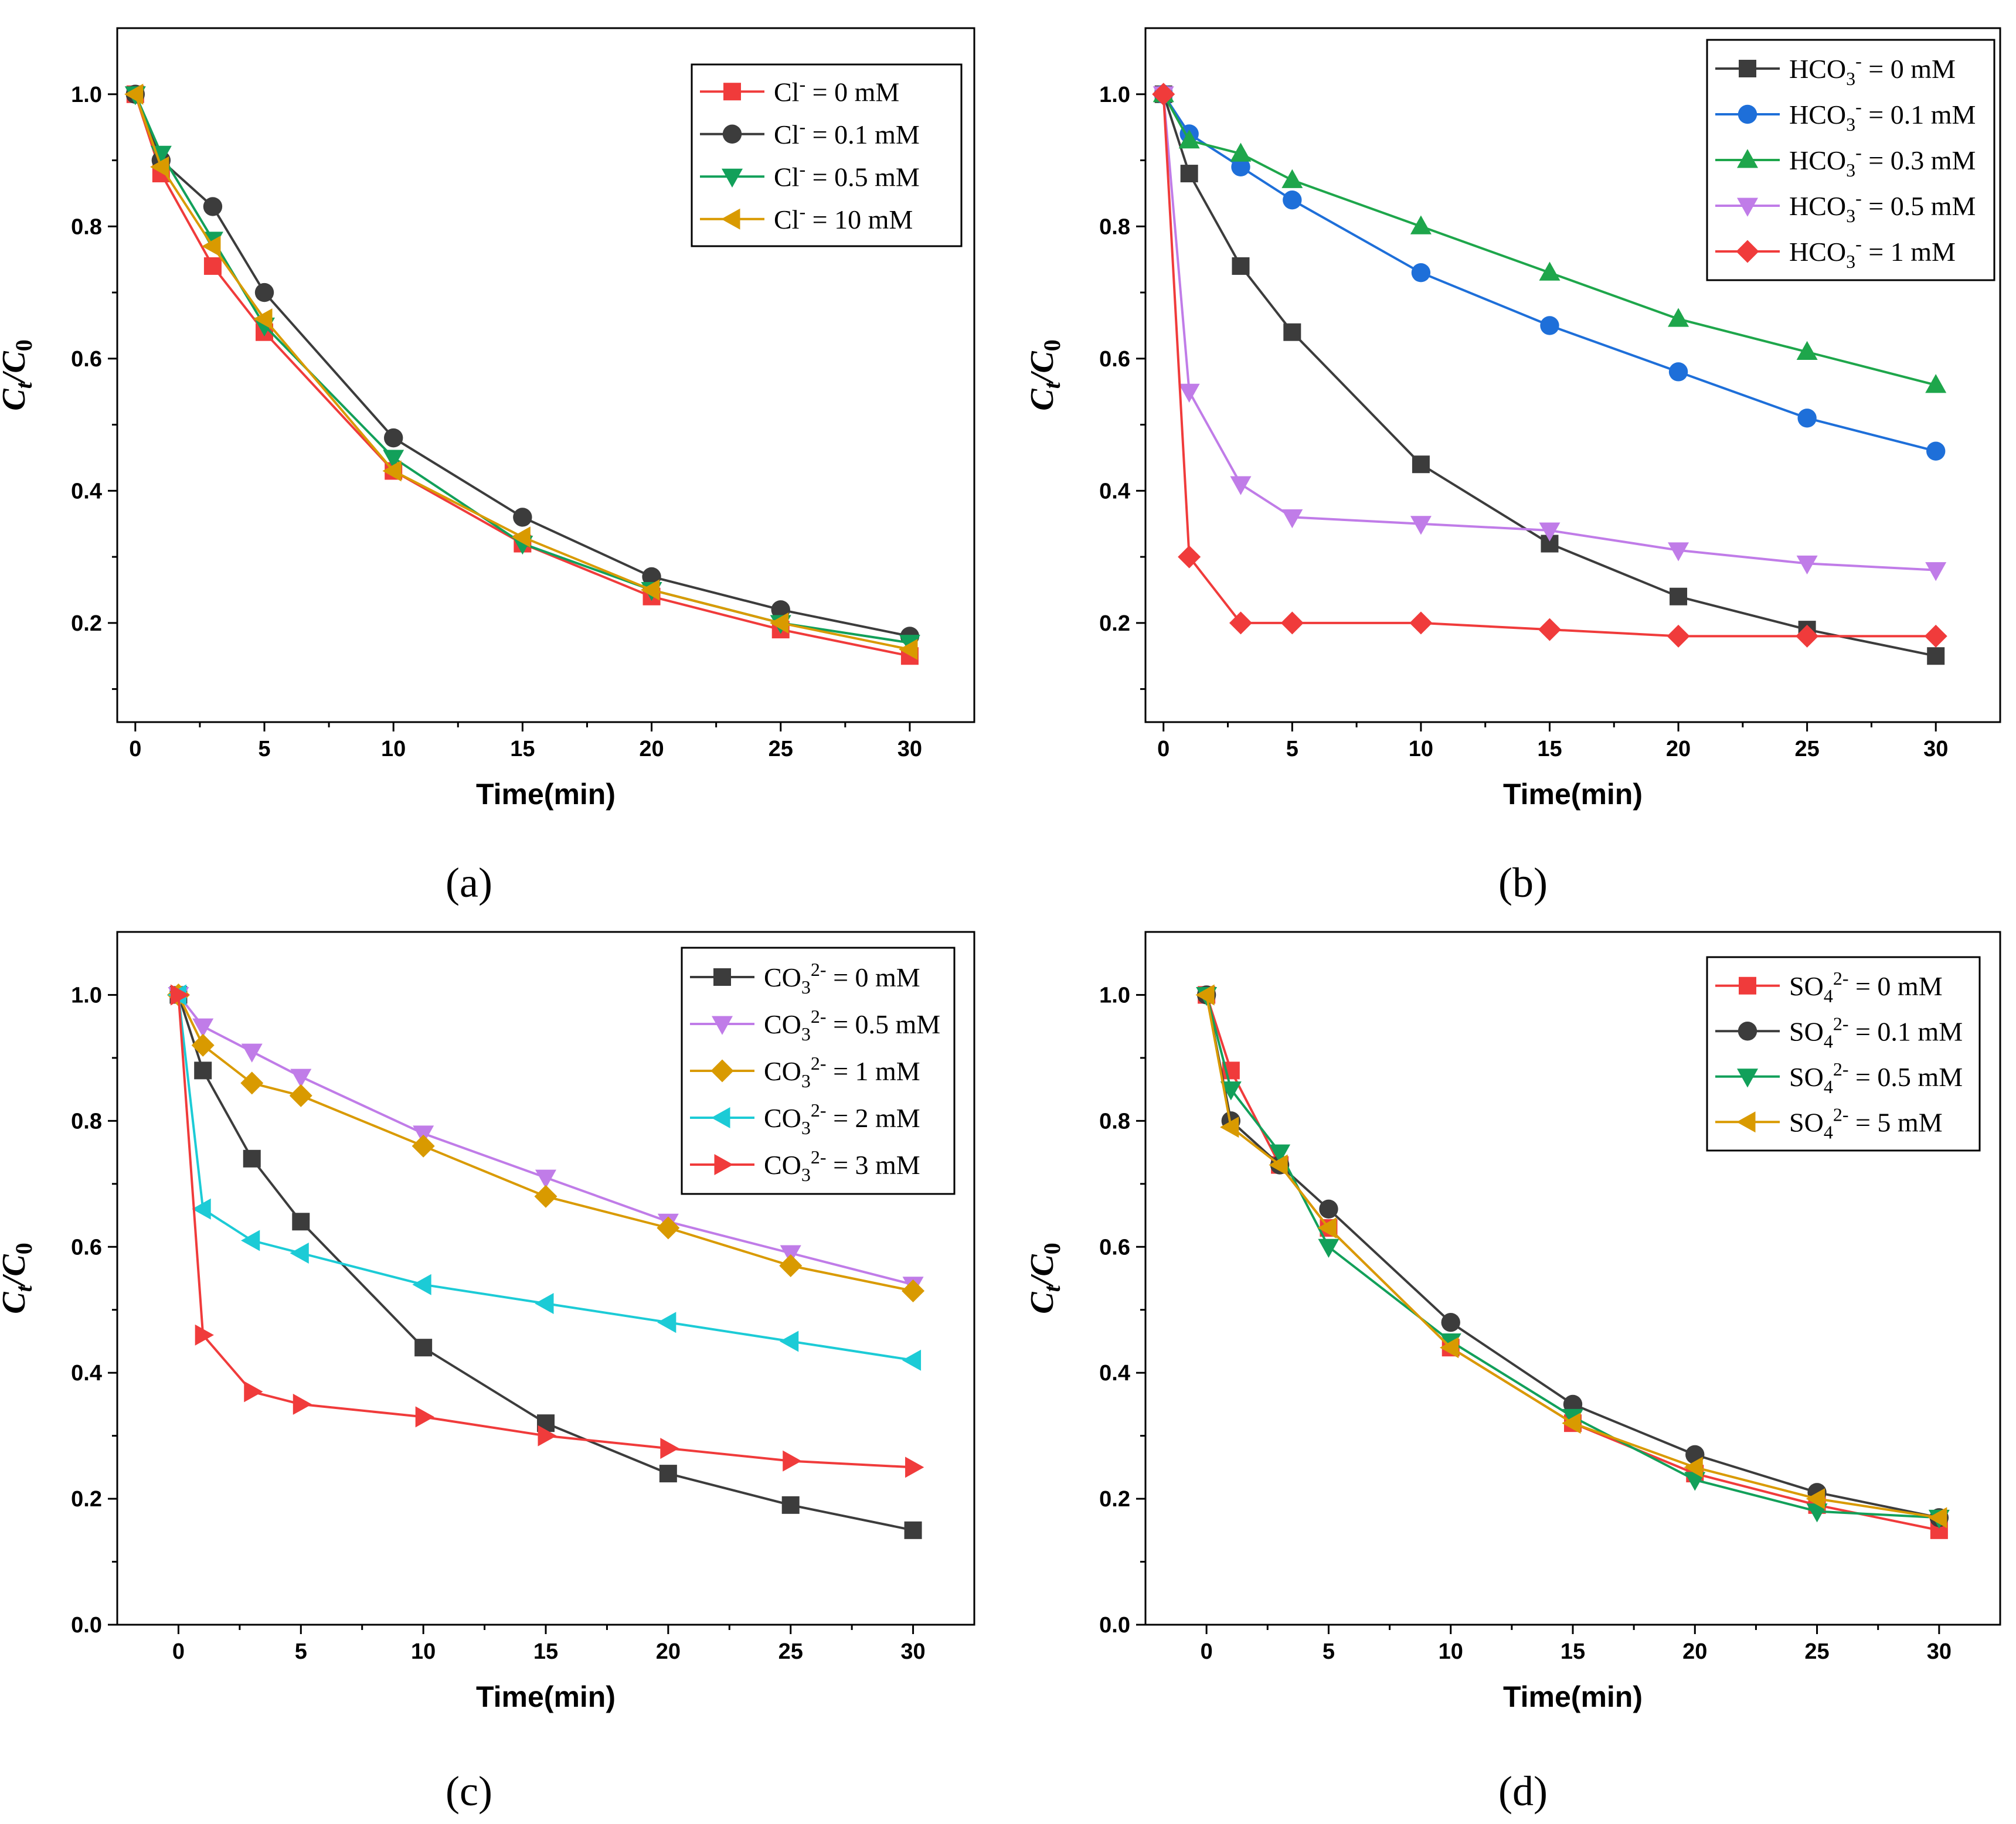 The image size is (2016, 1824). What do you see at coordinates (651, 749) in the screenshot?
I see `x-tick-label: 20` at bounding box center [651, 749].